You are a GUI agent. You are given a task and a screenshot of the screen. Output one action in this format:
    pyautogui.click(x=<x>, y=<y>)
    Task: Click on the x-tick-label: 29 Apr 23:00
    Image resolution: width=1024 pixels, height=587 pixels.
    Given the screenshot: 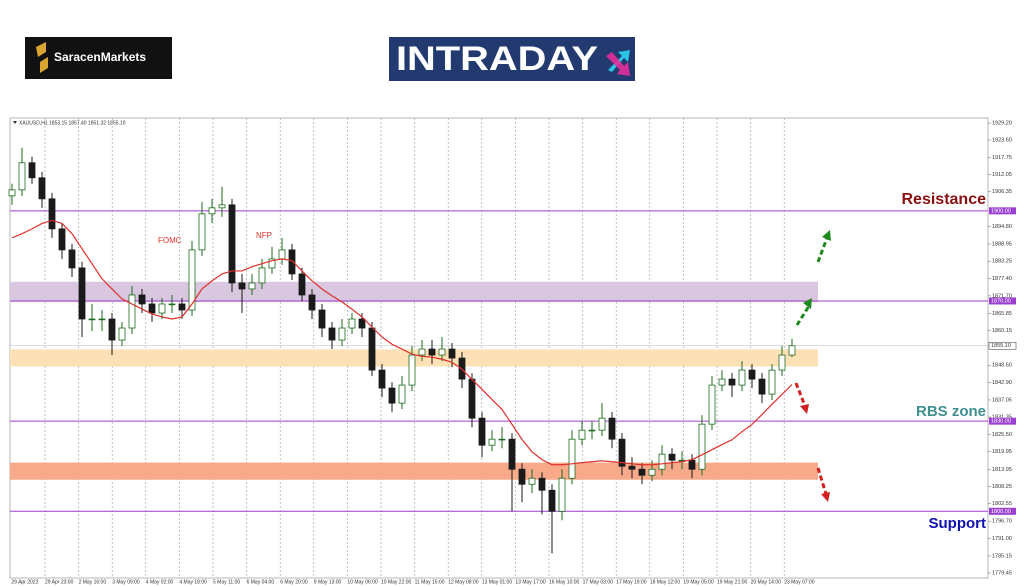 What is the action you would take?
    pyautogui.click(x=59, y=582)
    